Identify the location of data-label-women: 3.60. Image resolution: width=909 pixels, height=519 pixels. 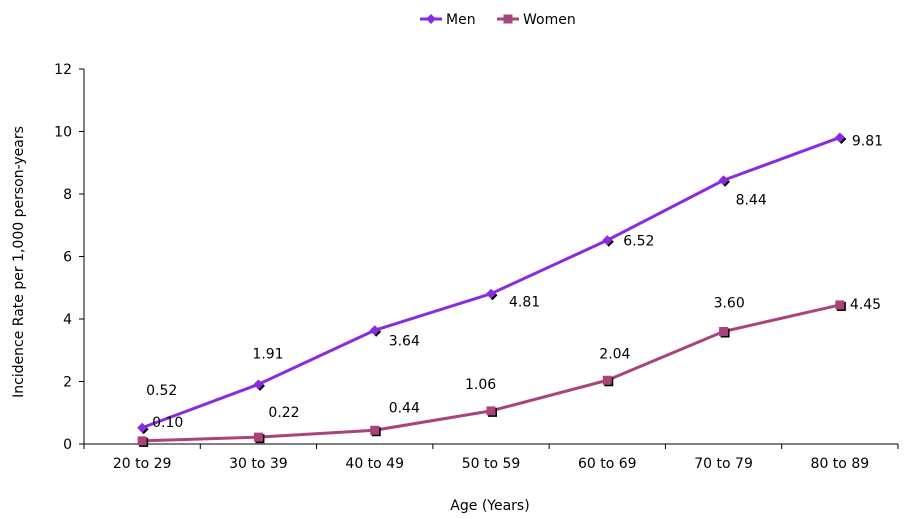
(729, 304).